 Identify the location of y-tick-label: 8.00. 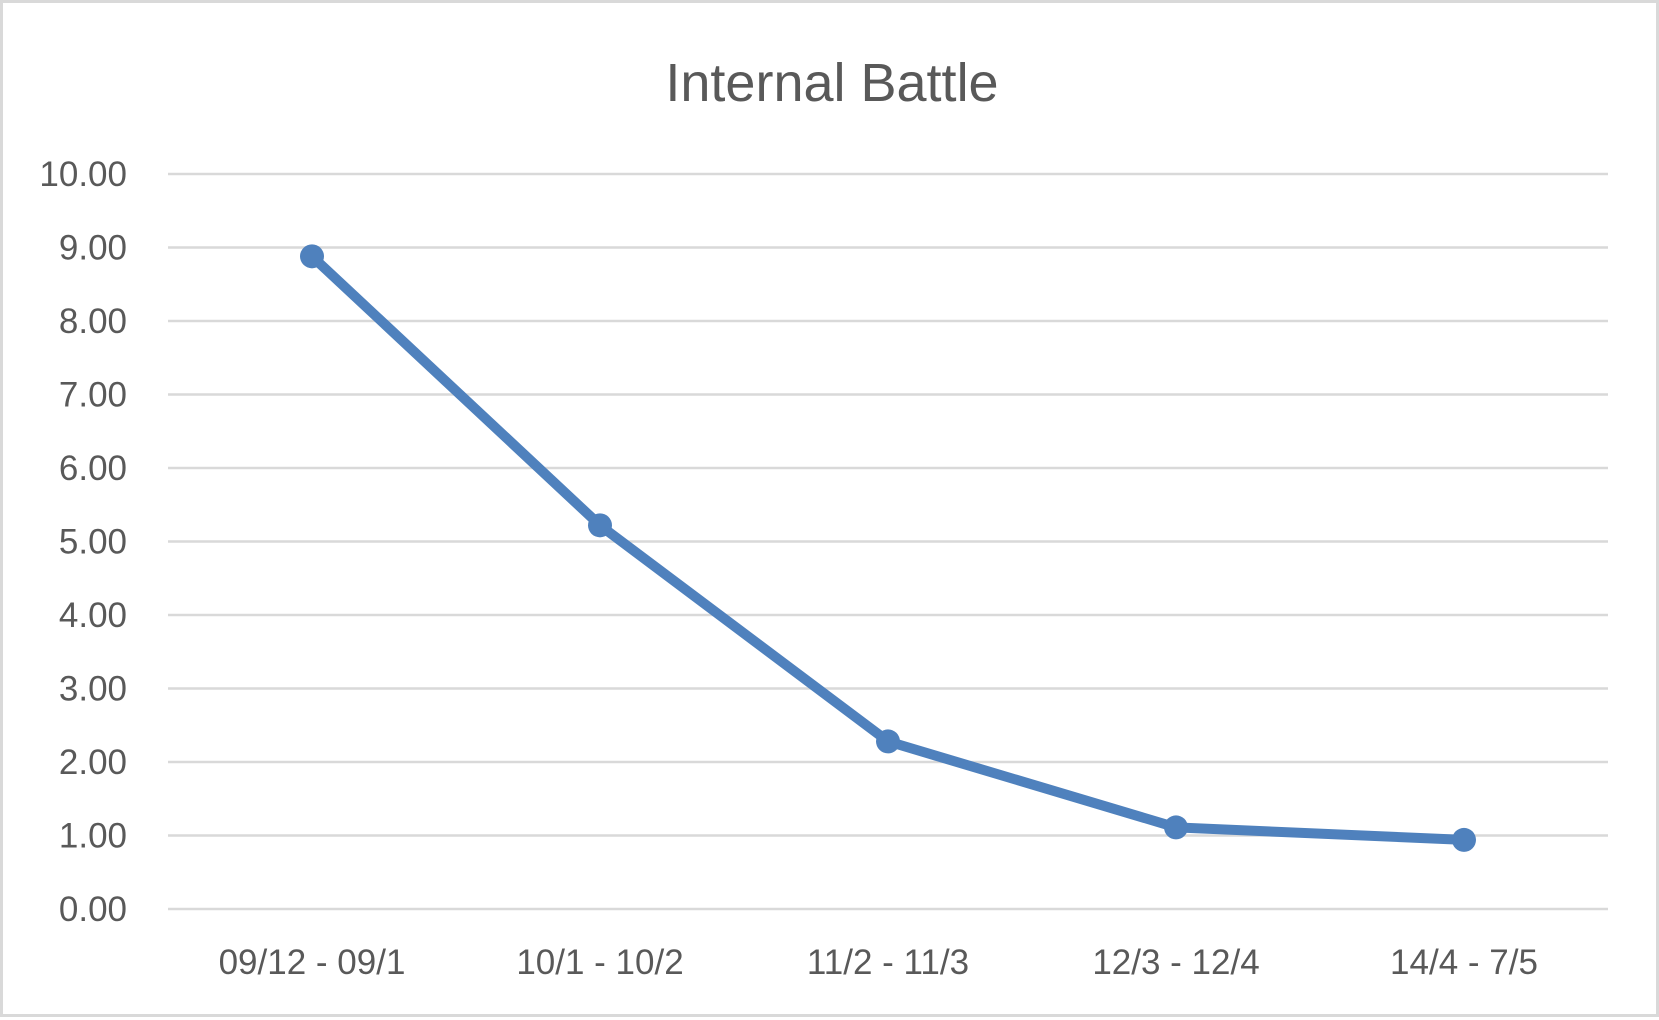
(93, 321).